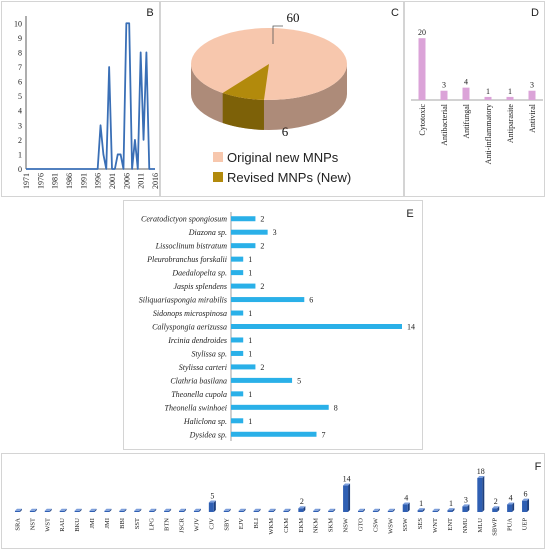  What do you see at coordinates (444, 124) in the screenshot?
I see `category-label-d: Antibacterial` at bounding box center [444, 124].